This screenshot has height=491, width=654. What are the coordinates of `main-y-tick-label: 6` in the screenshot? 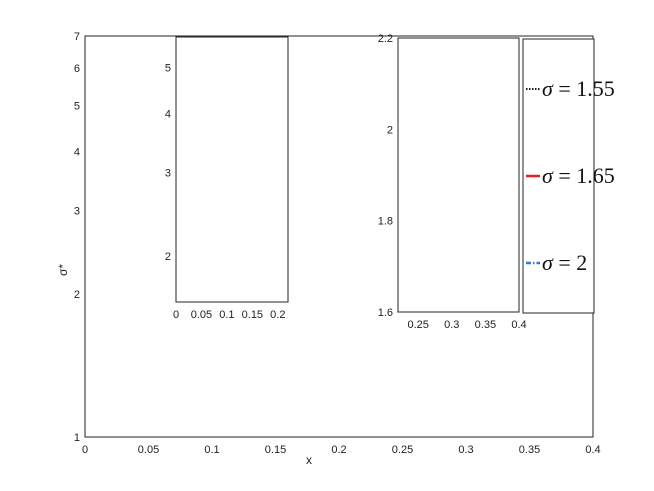 It's located at (77, 69).